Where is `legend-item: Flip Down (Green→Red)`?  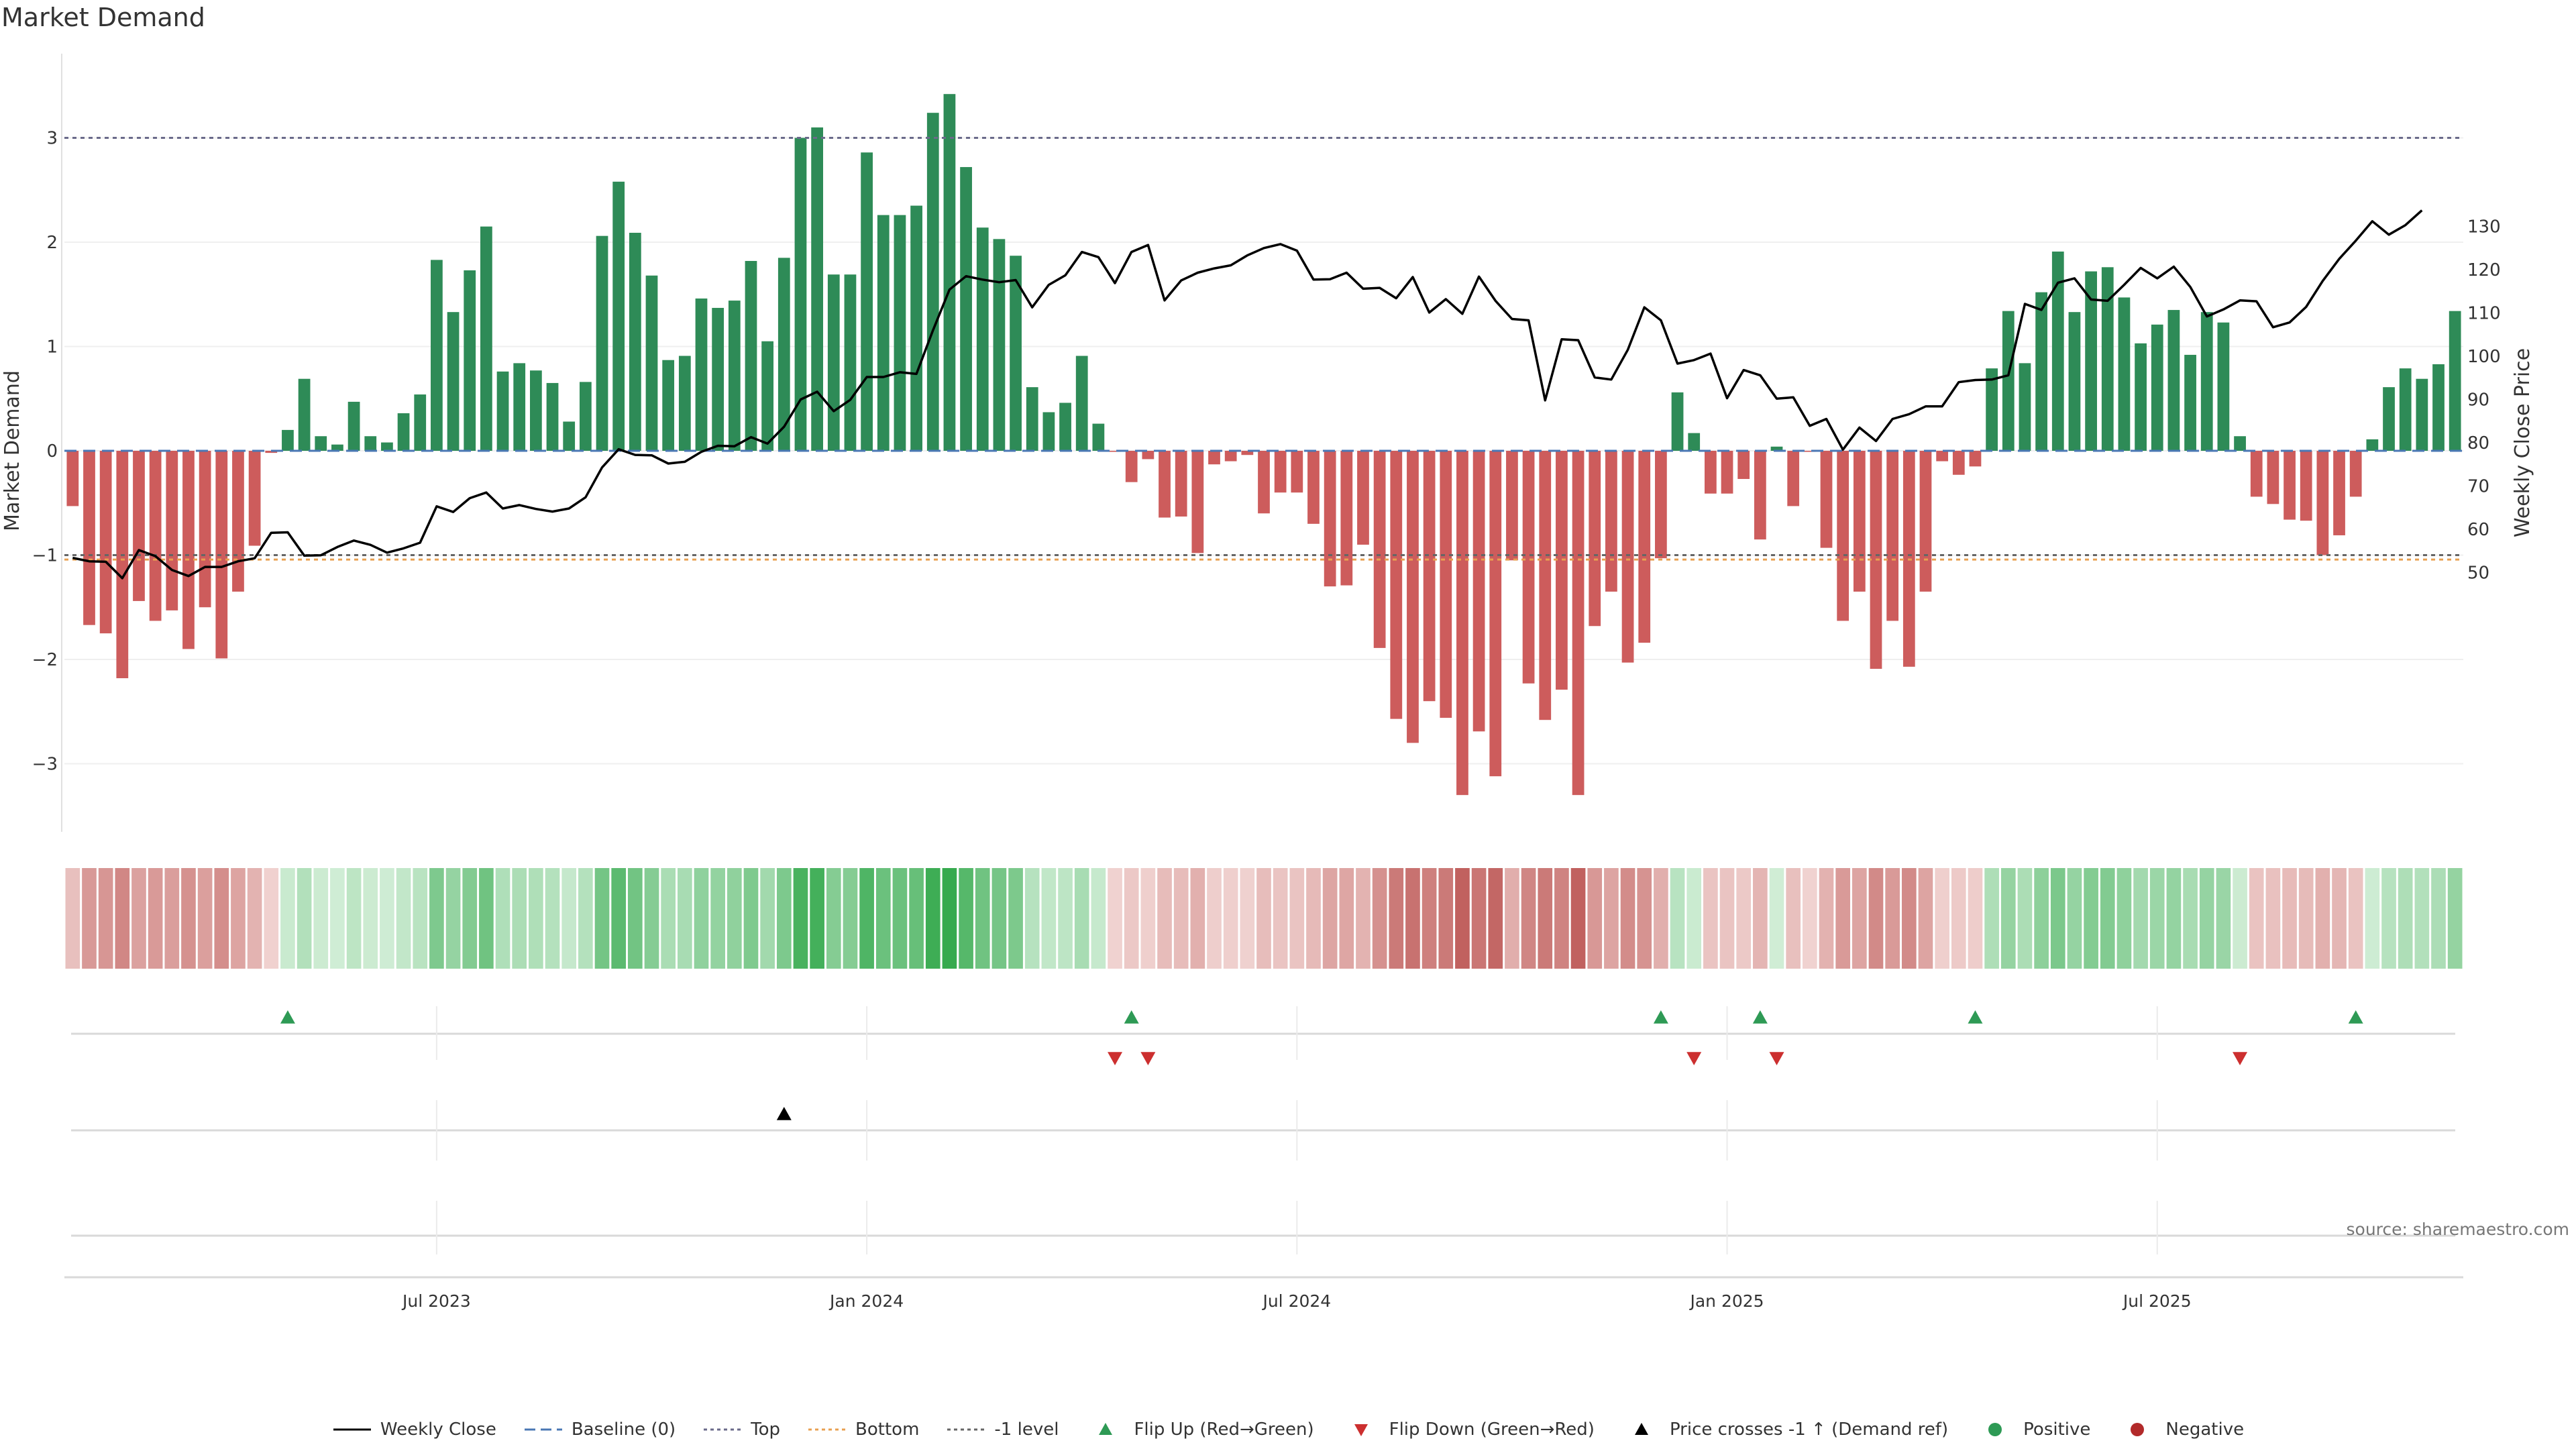 legend-item: Flip Down (Green→Red) is located at coordinates (1468, 1429).